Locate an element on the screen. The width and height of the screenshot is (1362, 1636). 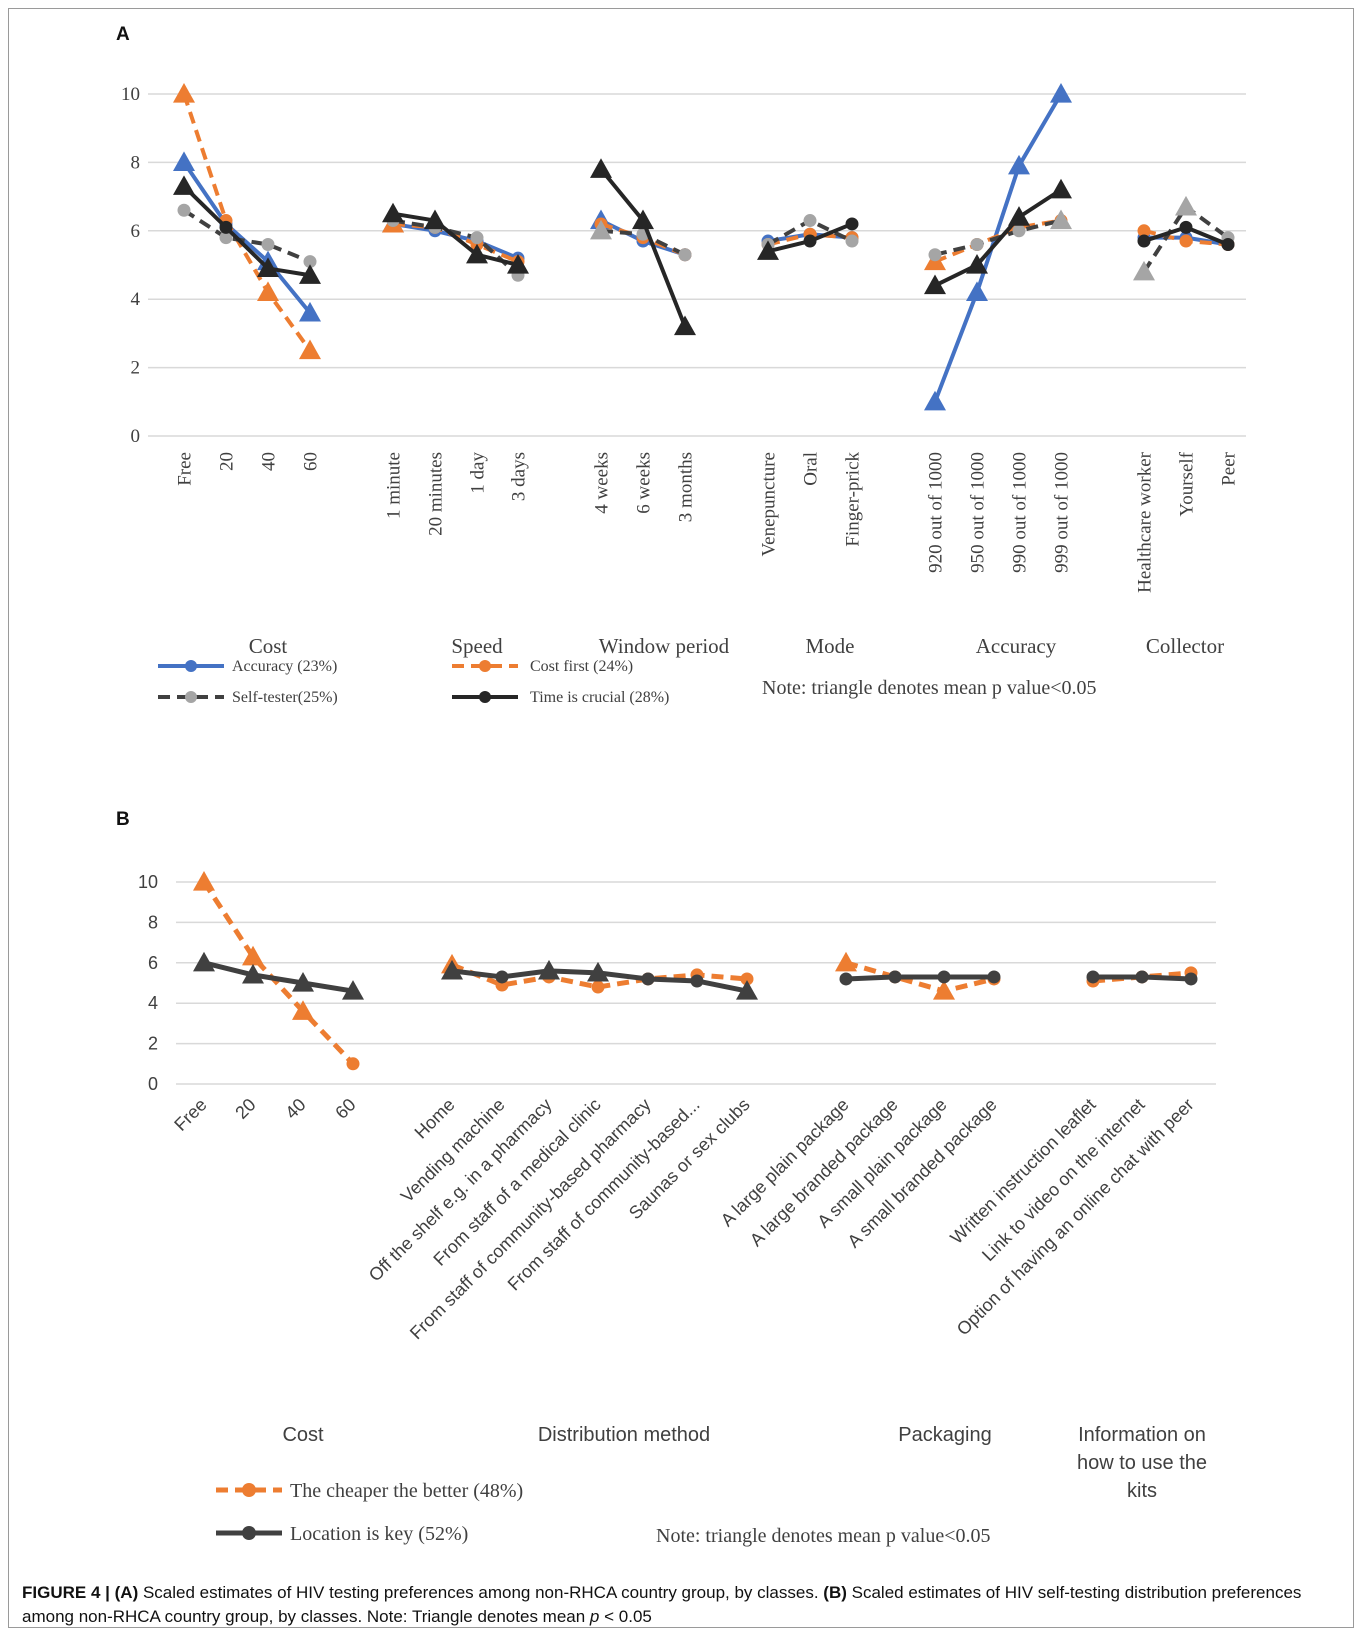
caption-a-tag: (A) is located at coordinates (126, 1592).